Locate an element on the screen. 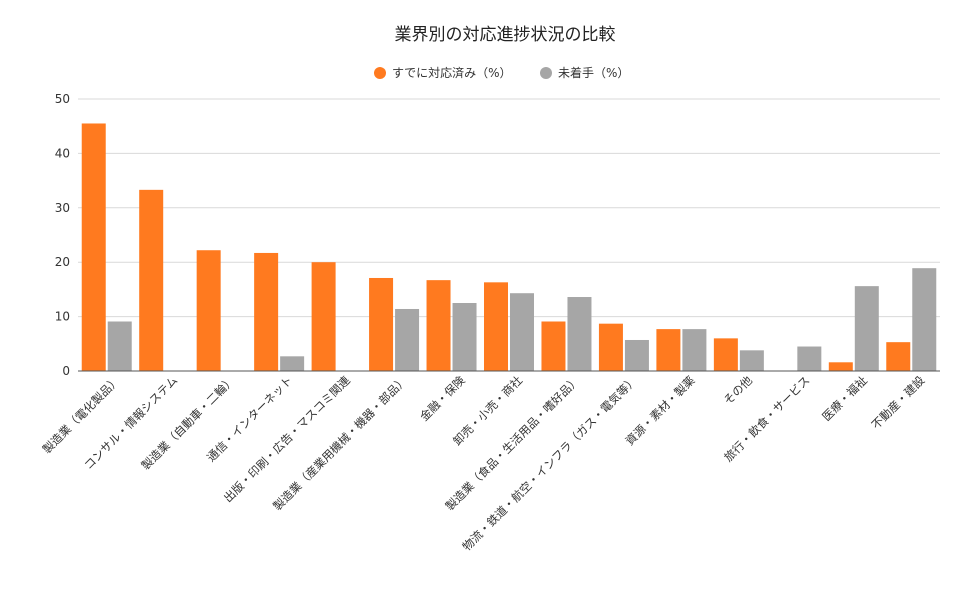 The width and height of the screenshot is (965, 610). x-category-label: 金融・保険 is located at coordinates (442, 398).